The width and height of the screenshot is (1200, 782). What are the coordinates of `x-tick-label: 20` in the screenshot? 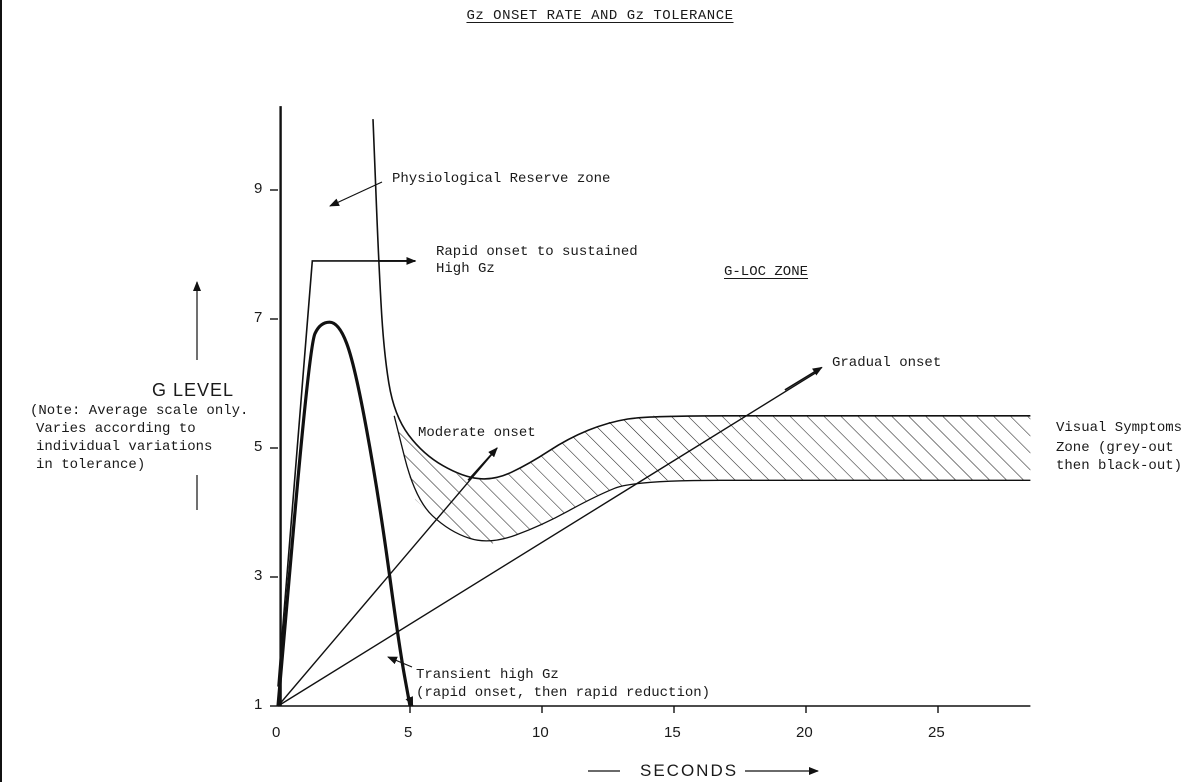 It's located at (804, 732).